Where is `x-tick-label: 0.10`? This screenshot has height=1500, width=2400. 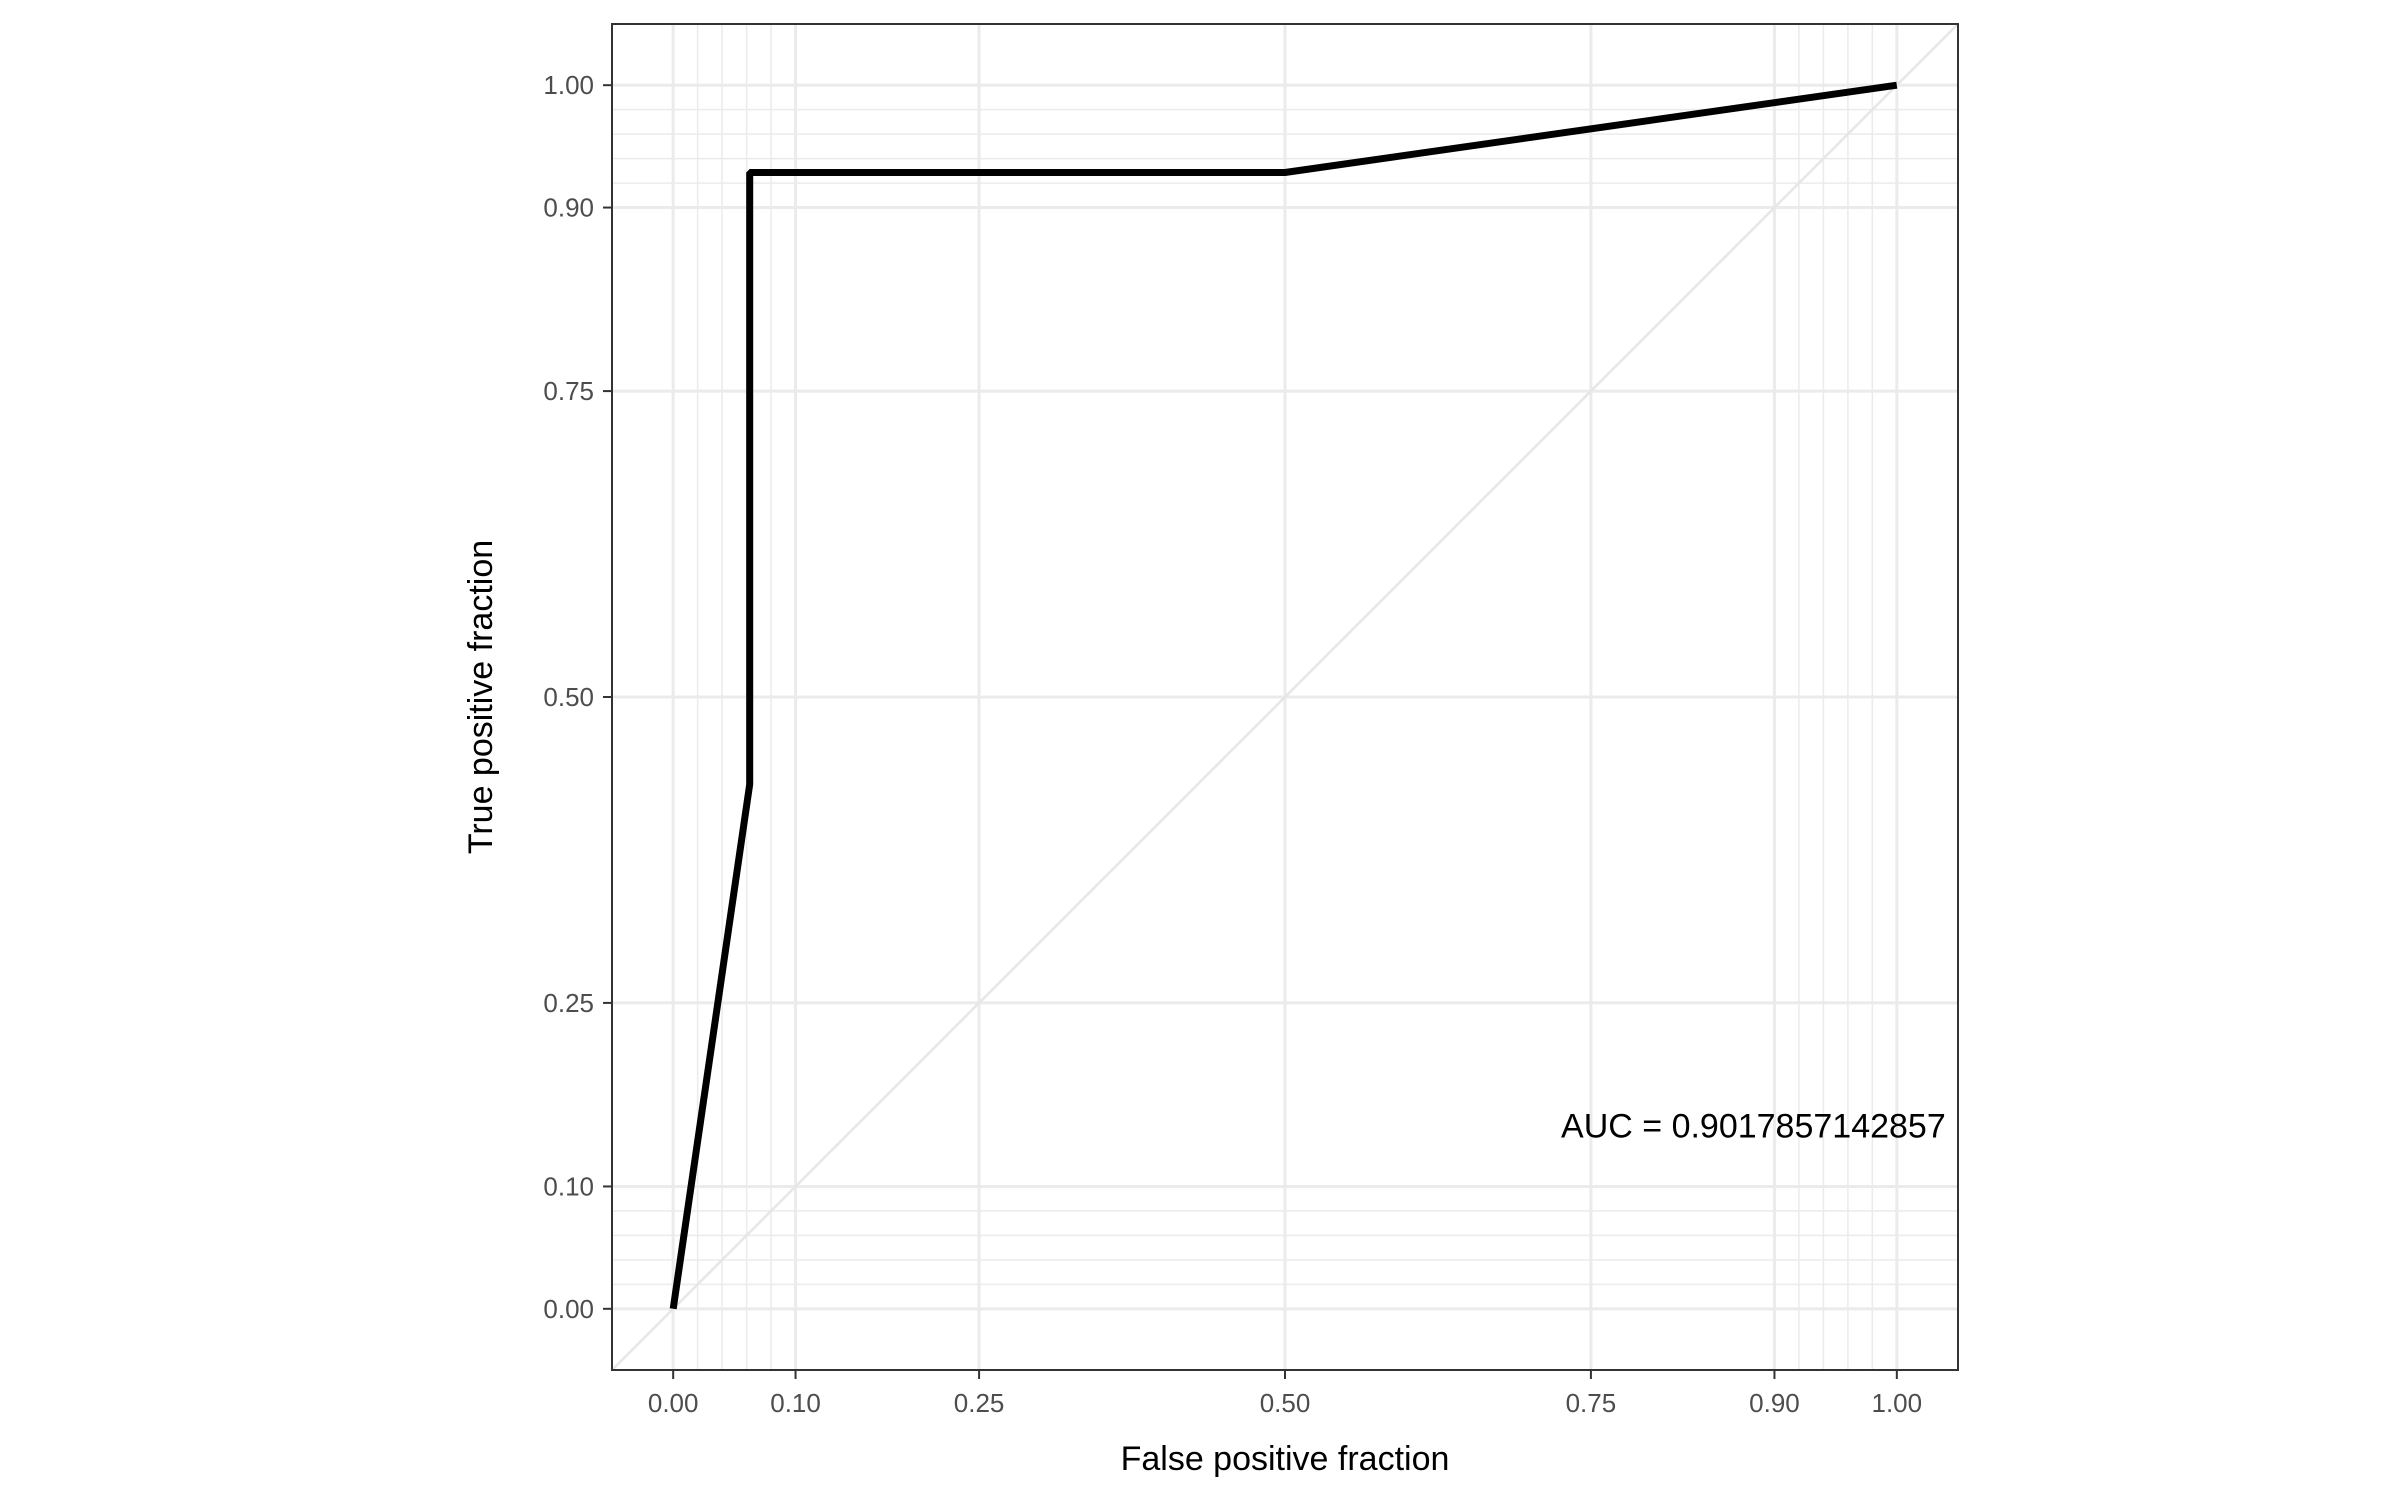 x-tick-label: 0.10 is located at coordinates (795, 1403).